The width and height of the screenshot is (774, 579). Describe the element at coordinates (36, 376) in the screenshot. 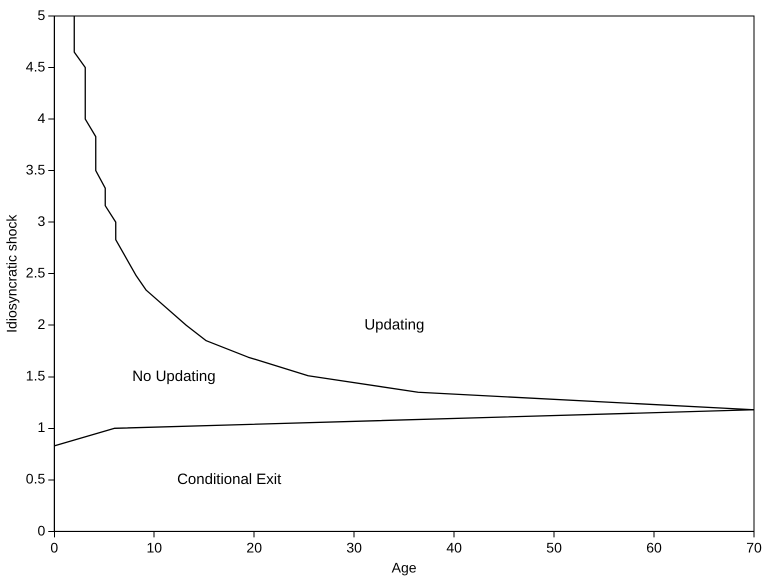

I see `y-tick-label: 1.5` at that location.